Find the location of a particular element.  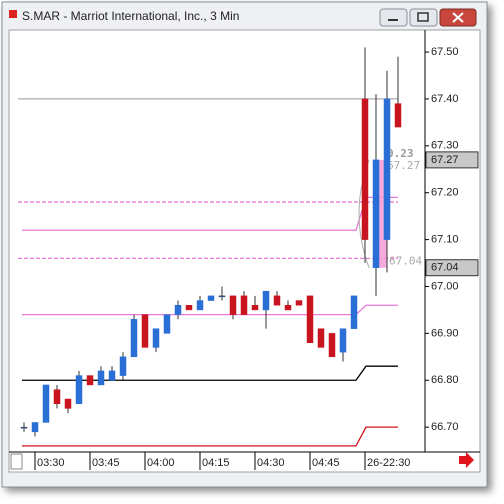

y-tick-label: 66.70 is located at coordinates (445, 427).